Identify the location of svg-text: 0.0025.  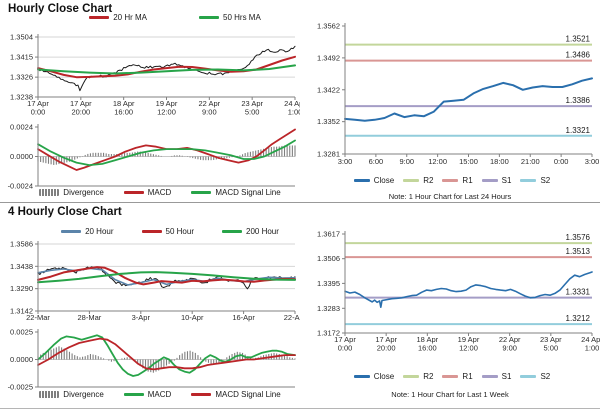
(21, 332).